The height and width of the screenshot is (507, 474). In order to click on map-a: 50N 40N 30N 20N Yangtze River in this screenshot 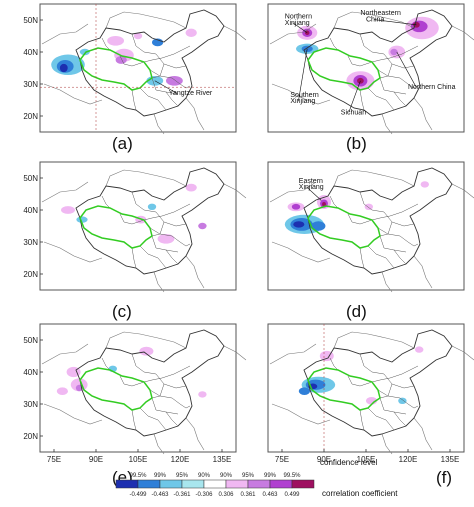, I will do `click(135, 69)`.